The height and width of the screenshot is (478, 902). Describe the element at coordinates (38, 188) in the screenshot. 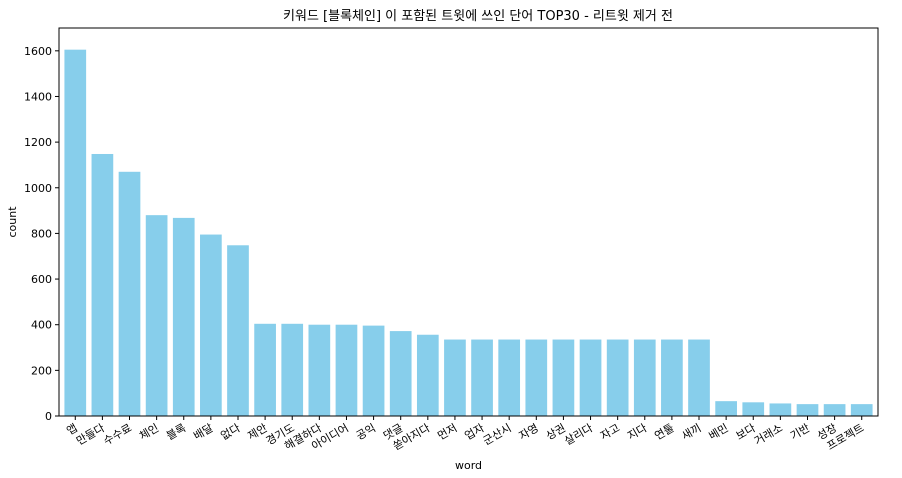

I see `y-tick-label-5: 1000` at that location.